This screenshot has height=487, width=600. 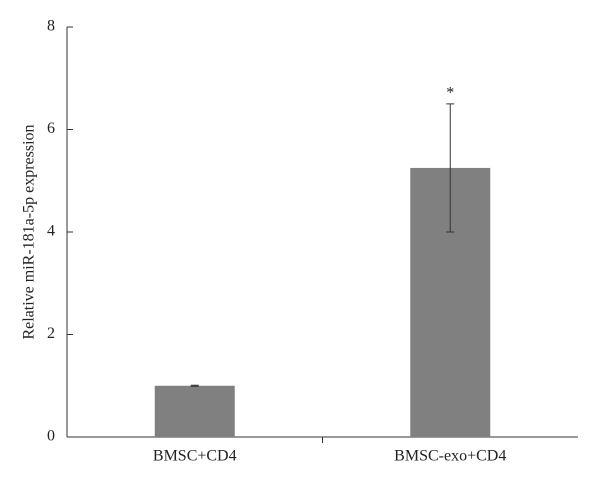 I want to click on y-tick-label: 0, so click(x=51, y=436).